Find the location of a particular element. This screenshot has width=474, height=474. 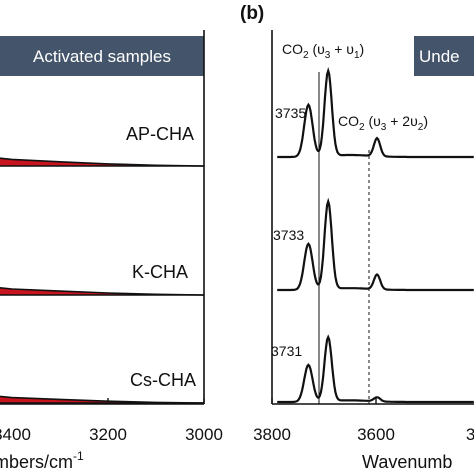

peak-label-k-cha: 3733 is located at coordinates (288, 235).